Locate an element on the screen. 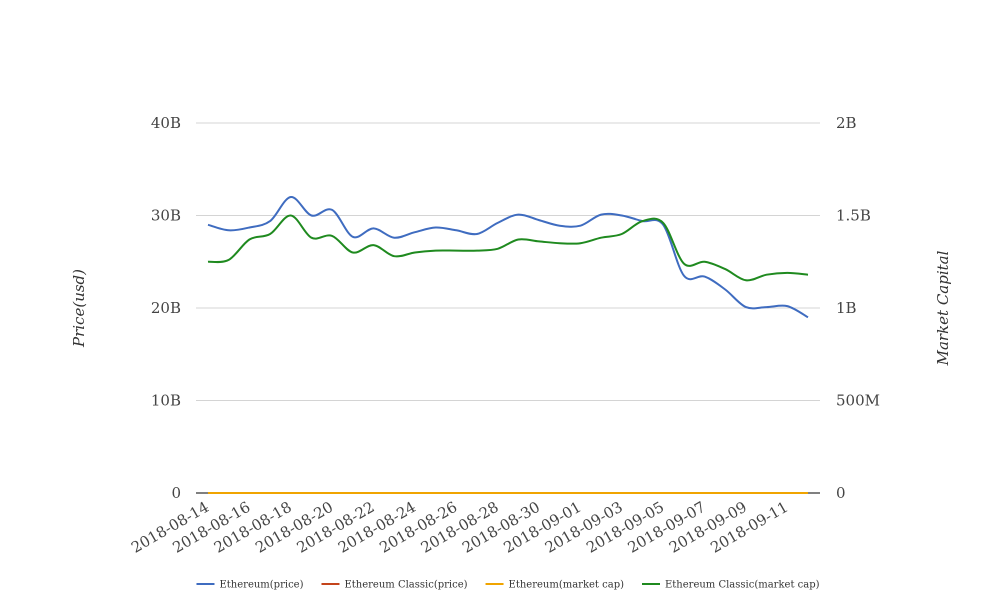 The height and width of the screenshot is (616, 1008). legend-item: Ethereum Classic(price) is located at coordinates (394, 585).